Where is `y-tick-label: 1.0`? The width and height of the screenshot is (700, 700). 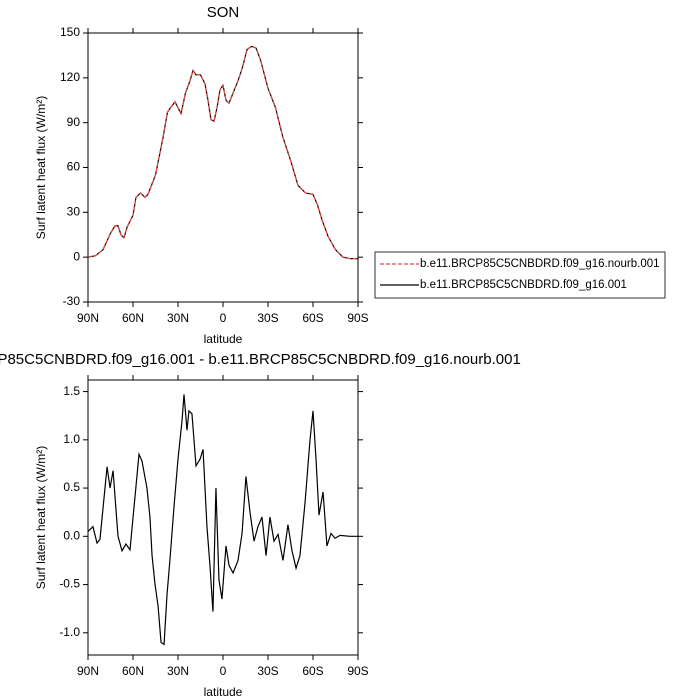 y-tick-label: 1.0 is located at coordinates (71, 439).